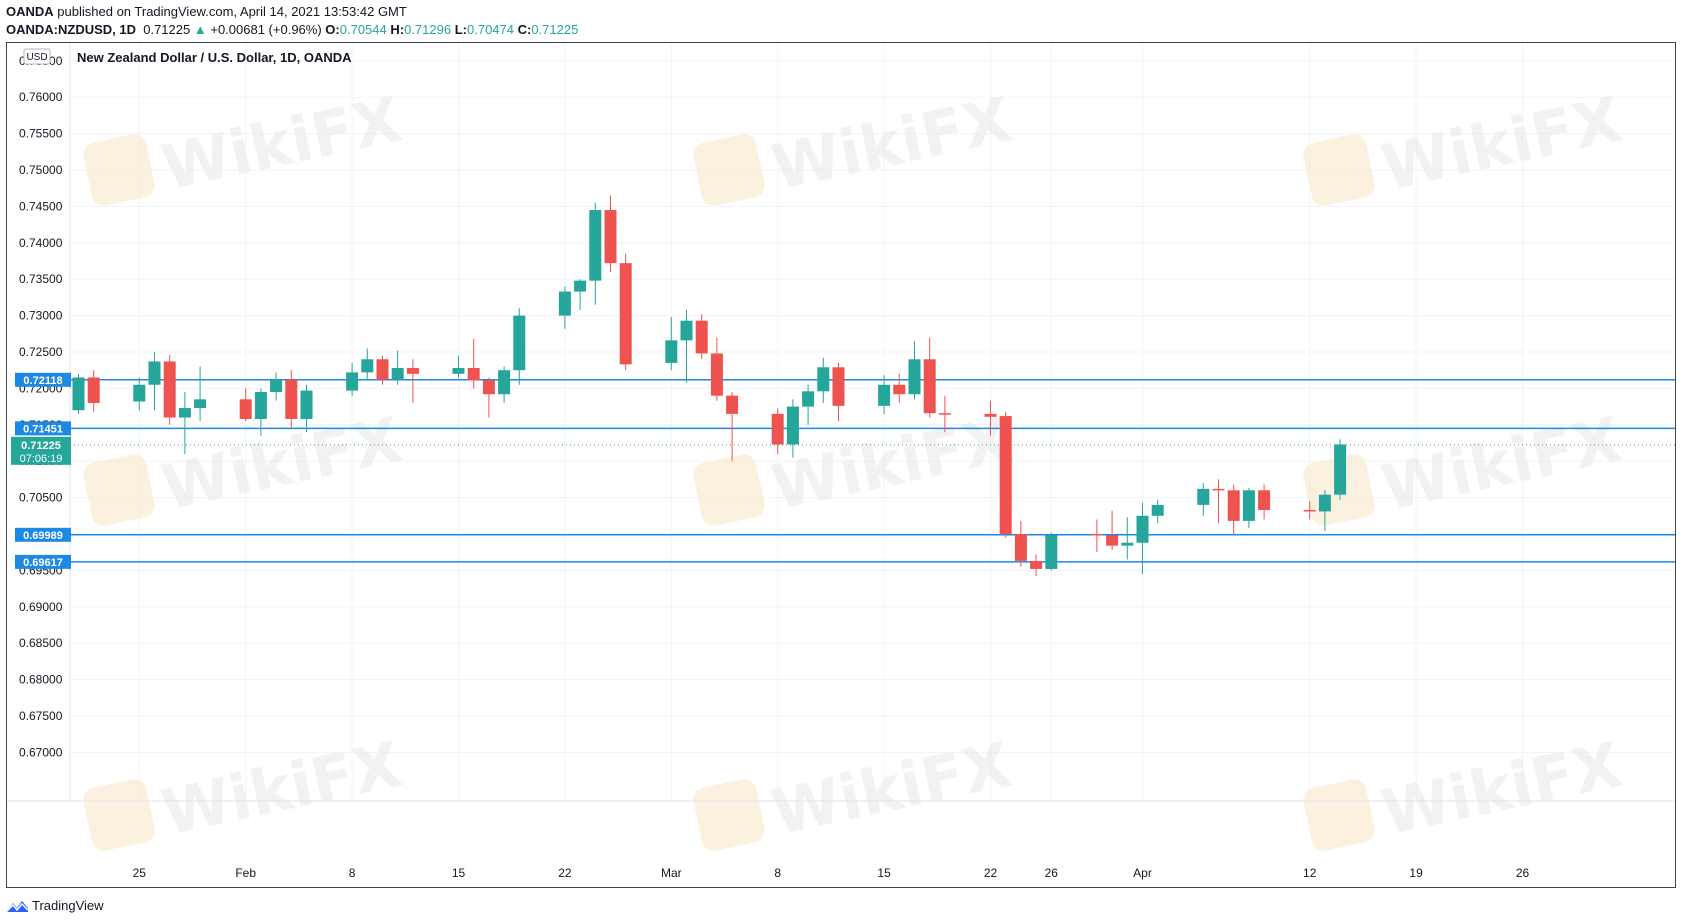 This screenshot has width=1683, height=924. I want to click on high-label: H:, so click(397, 29).